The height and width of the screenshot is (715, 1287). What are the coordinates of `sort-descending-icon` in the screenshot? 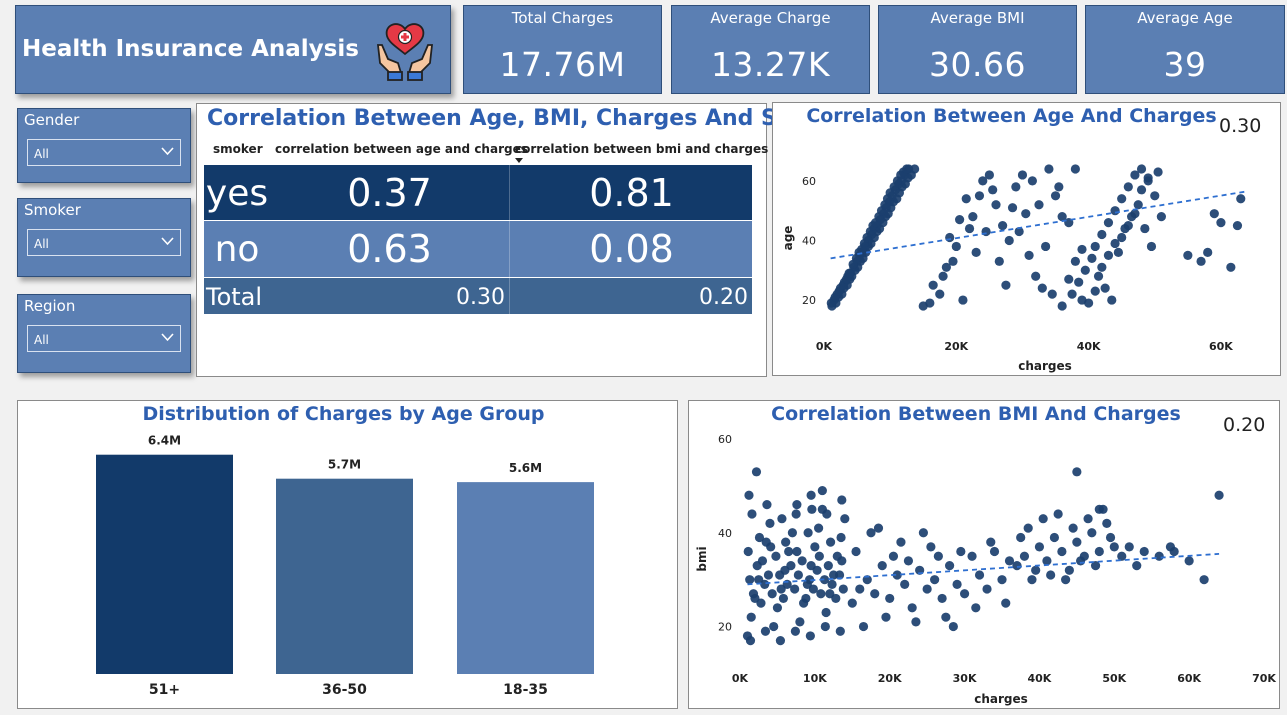 It's located at (519, 160).